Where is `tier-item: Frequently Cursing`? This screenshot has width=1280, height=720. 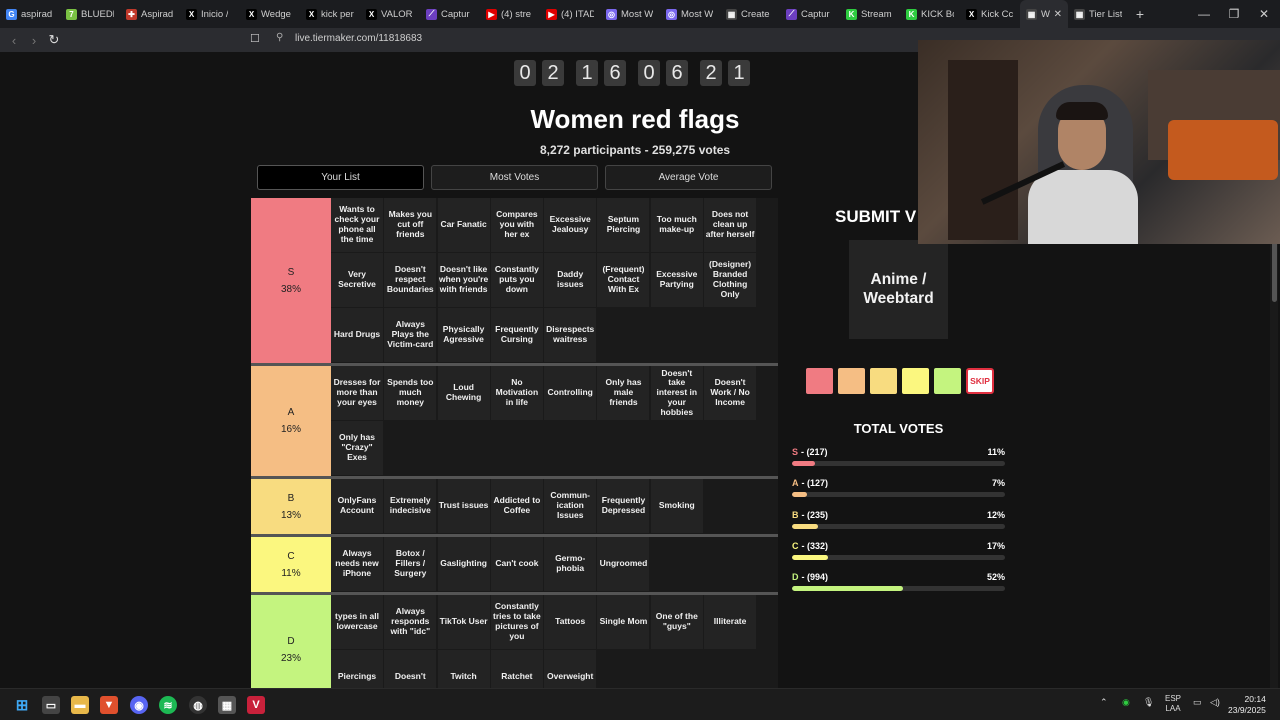
tier-item: Frequently Cursing is located at coordinates (517, 335).